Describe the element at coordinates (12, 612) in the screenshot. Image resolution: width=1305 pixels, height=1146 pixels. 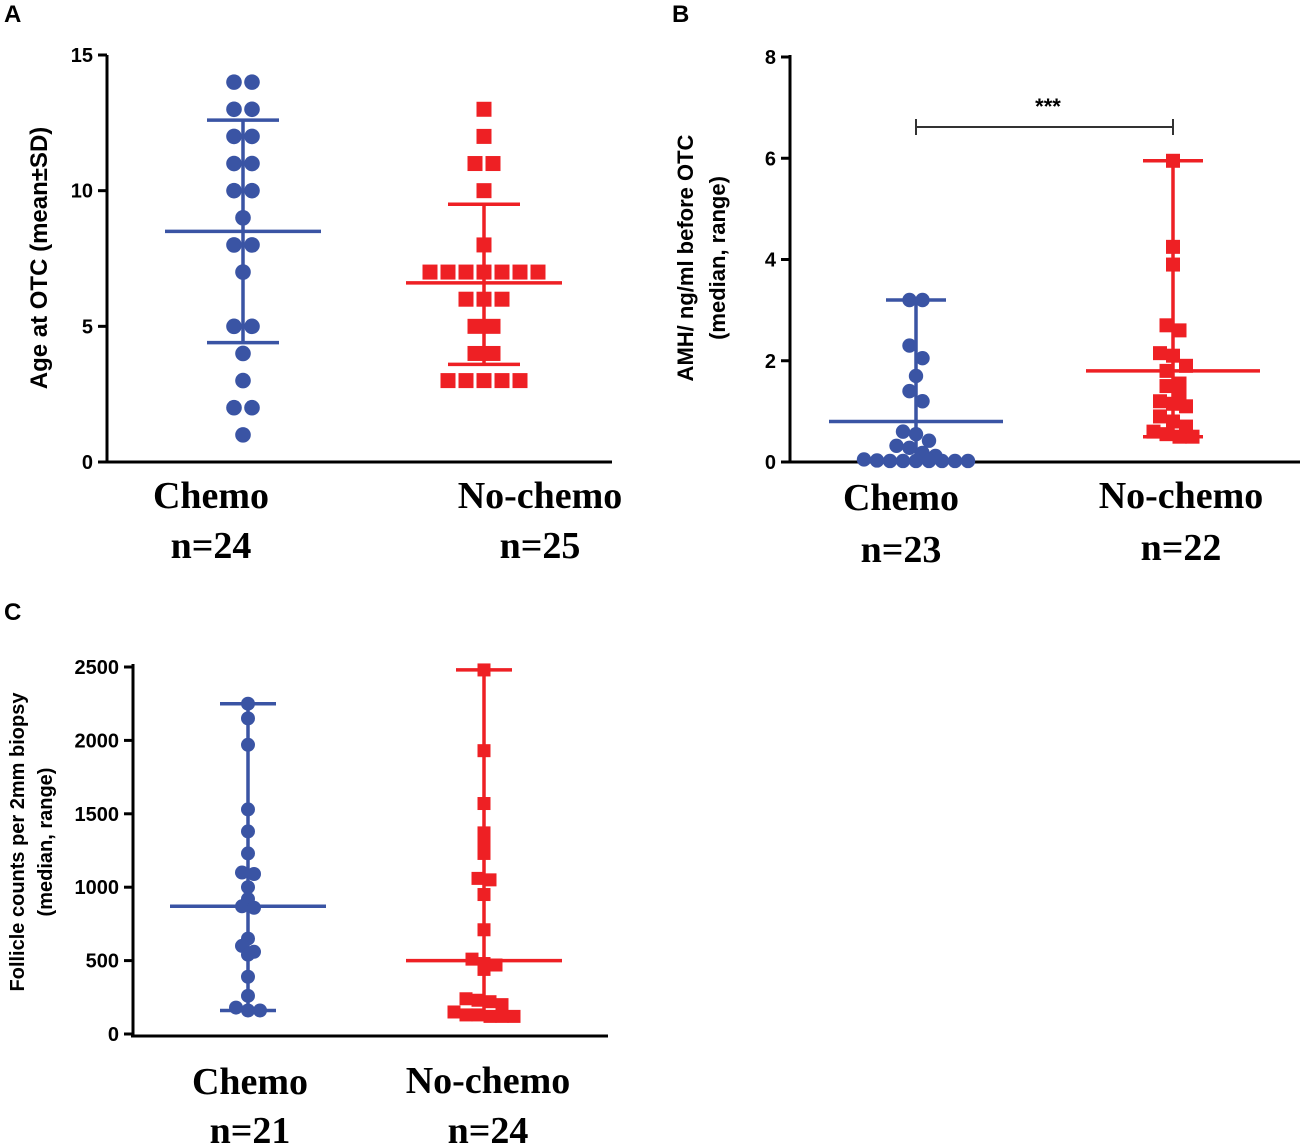
I see `panel-letter-c: C` at that location.